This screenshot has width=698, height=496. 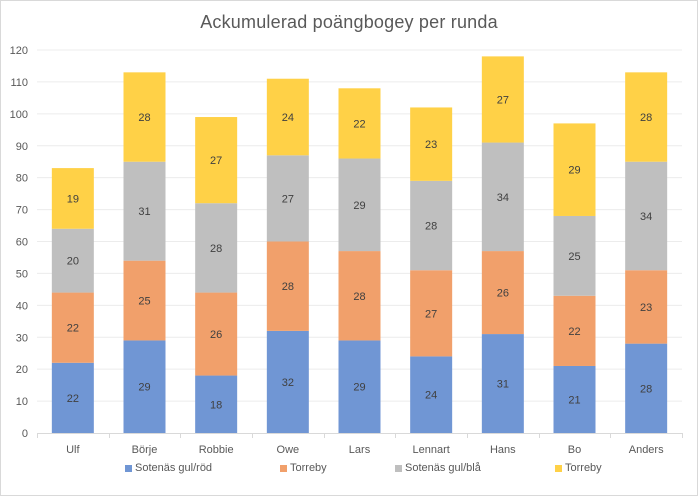 I want to click on x-tick-label: Börje, so click(x=145, y=450).